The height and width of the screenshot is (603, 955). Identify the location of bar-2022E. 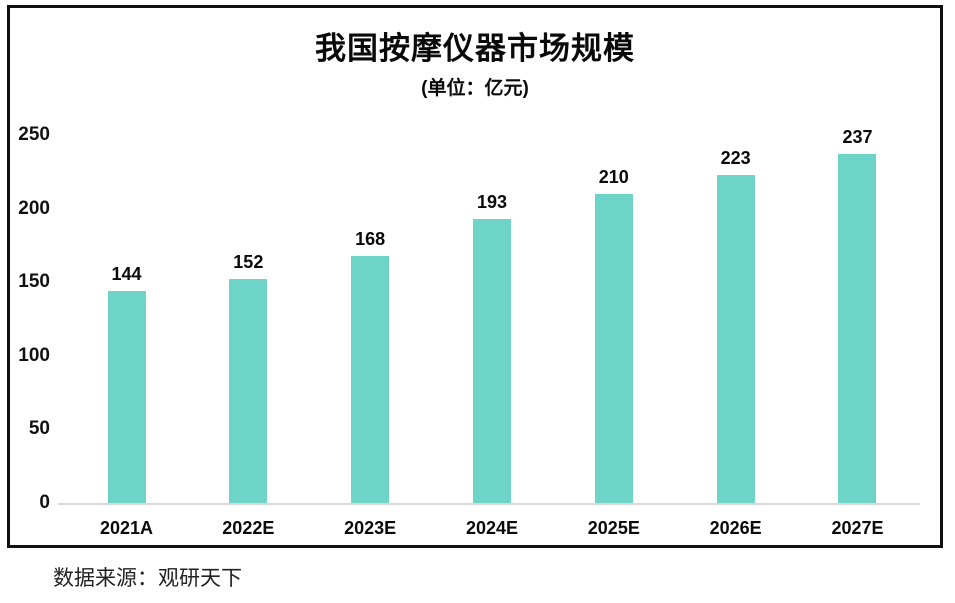
(248, 391).